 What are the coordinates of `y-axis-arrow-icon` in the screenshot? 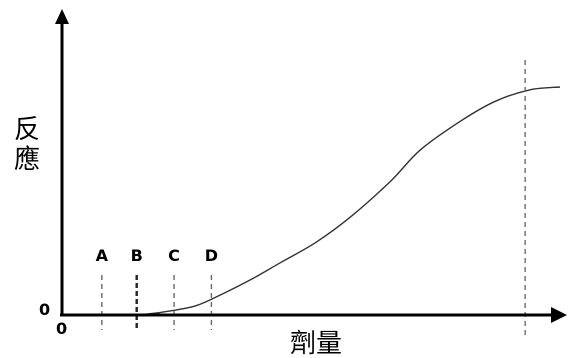 It's located at (62, 16).